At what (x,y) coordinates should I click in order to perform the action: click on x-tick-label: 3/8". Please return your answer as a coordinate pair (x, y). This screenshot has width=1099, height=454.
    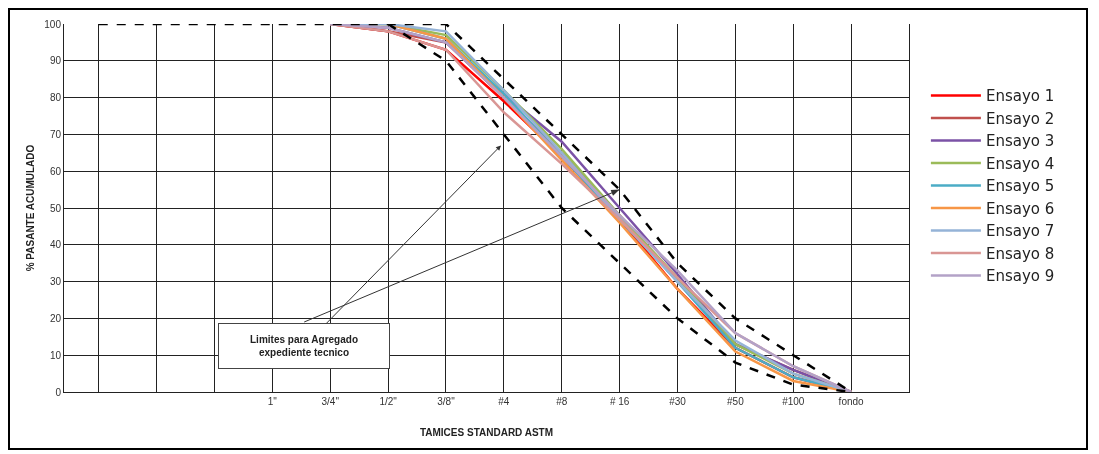
    Looking at the image, I should click on (446, 401).